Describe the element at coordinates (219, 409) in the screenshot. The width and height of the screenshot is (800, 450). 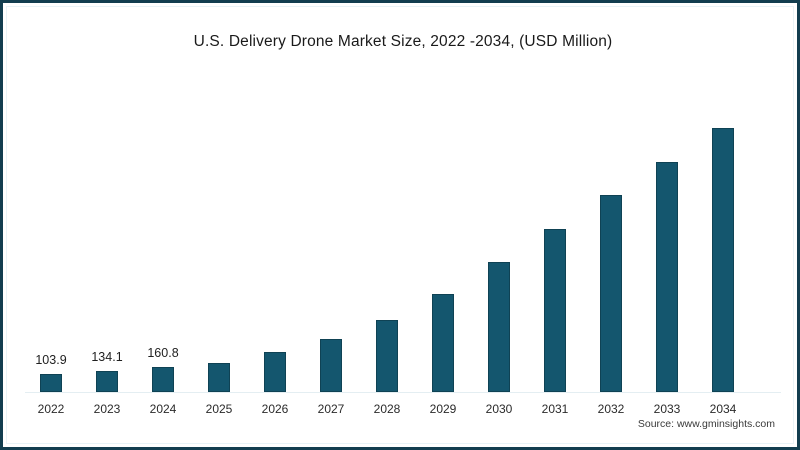
I see `x-tick-label: 2025` at that location.